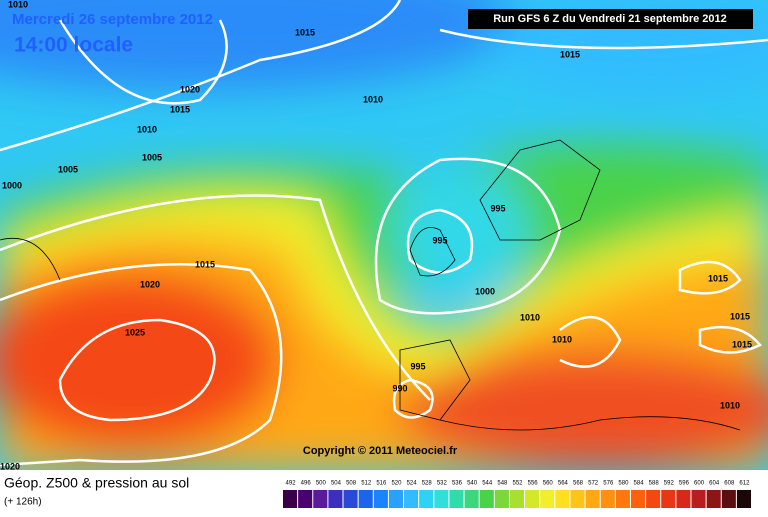  I want to click on isobar-label: 1025, so click(135, 332).